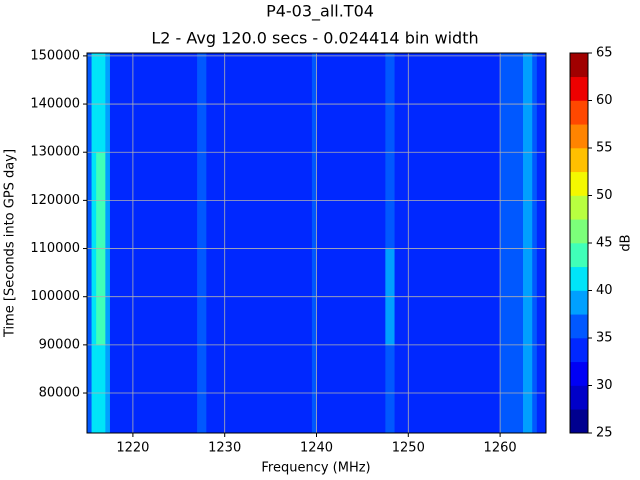  I want to click on colorbar-tick-label: 55, so click(604, 148).